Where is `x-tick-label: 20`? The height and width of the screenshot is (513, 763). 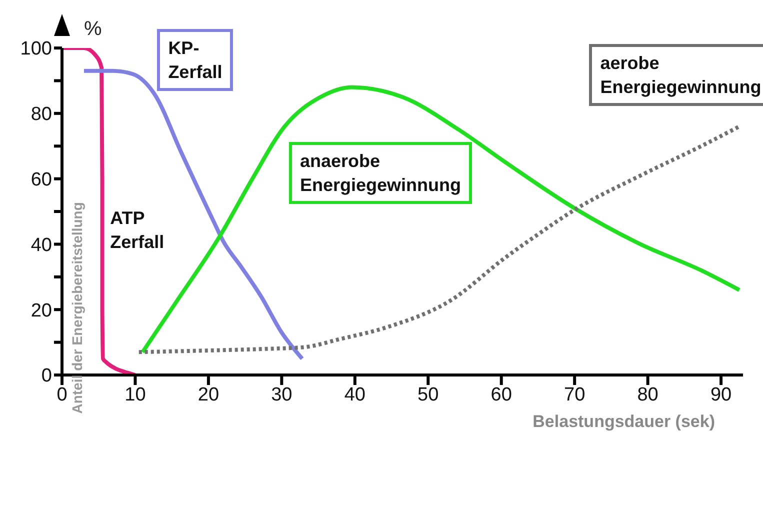 x-tick-label: 20 is located at coordinates (209, 395).